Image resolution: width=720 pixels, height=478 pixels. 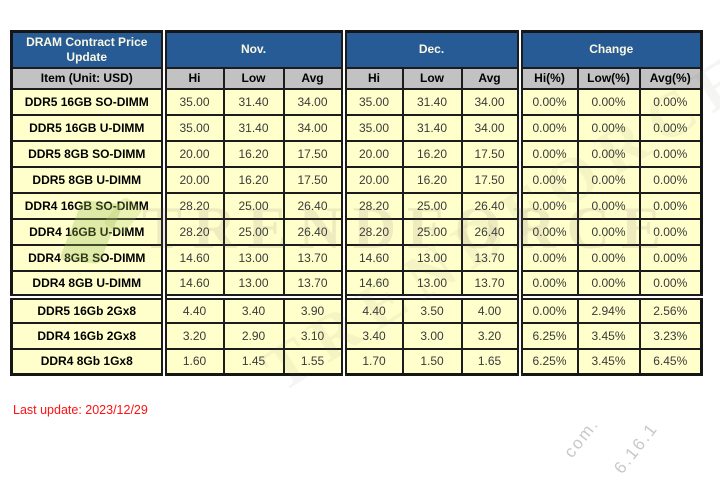 What do you see at coordinates (87, 49) in the screenshot?
I see `table-title: DRAM Contract Price Update` at bounding box center [87, 49].